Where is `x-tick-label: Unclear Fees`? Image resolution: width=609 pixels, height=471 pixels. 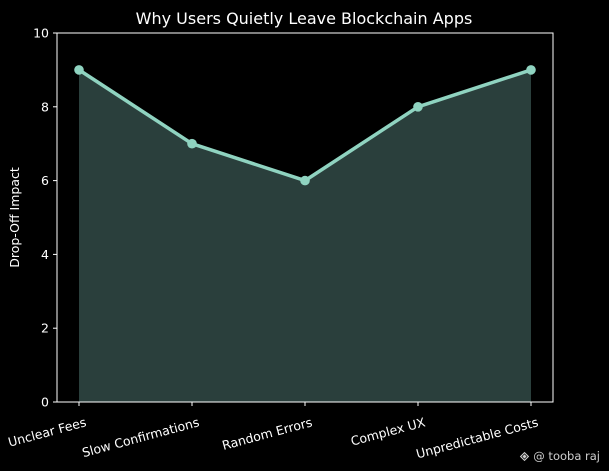
x-tick-label: Unclear Fees is located at coordinates (46, 431).